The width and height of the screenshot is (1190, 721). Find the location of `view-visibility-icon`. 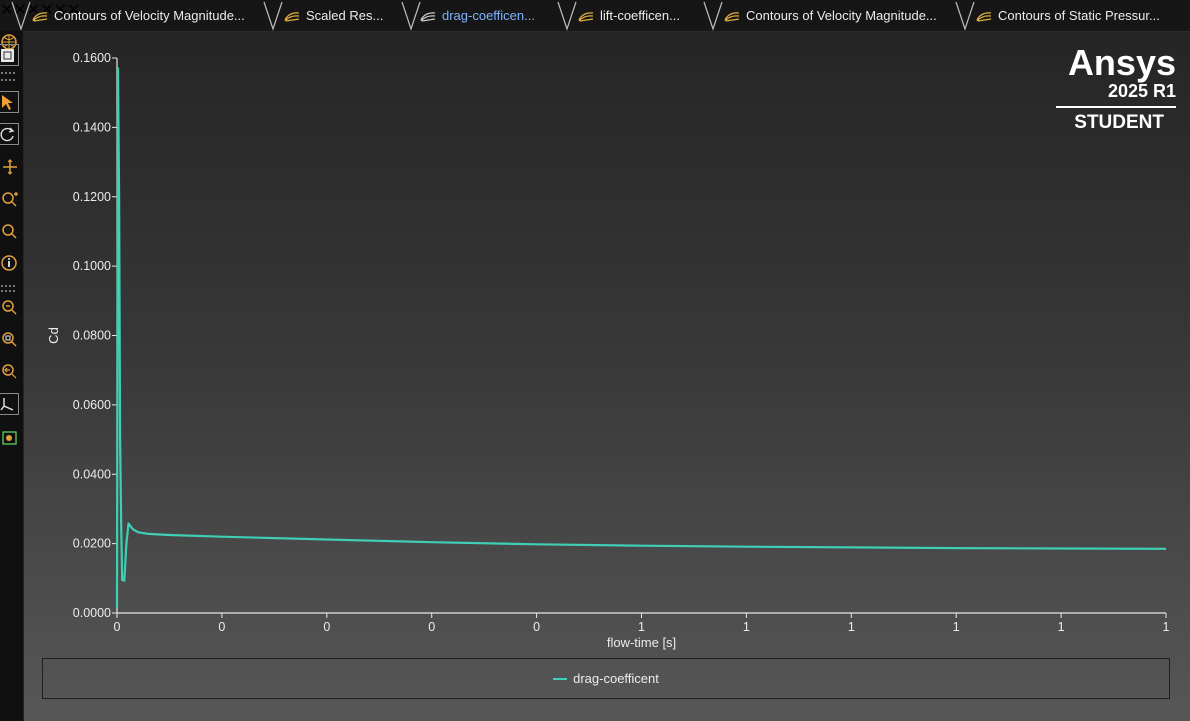

view-visibility-icon is located at coordinates (9, 438).